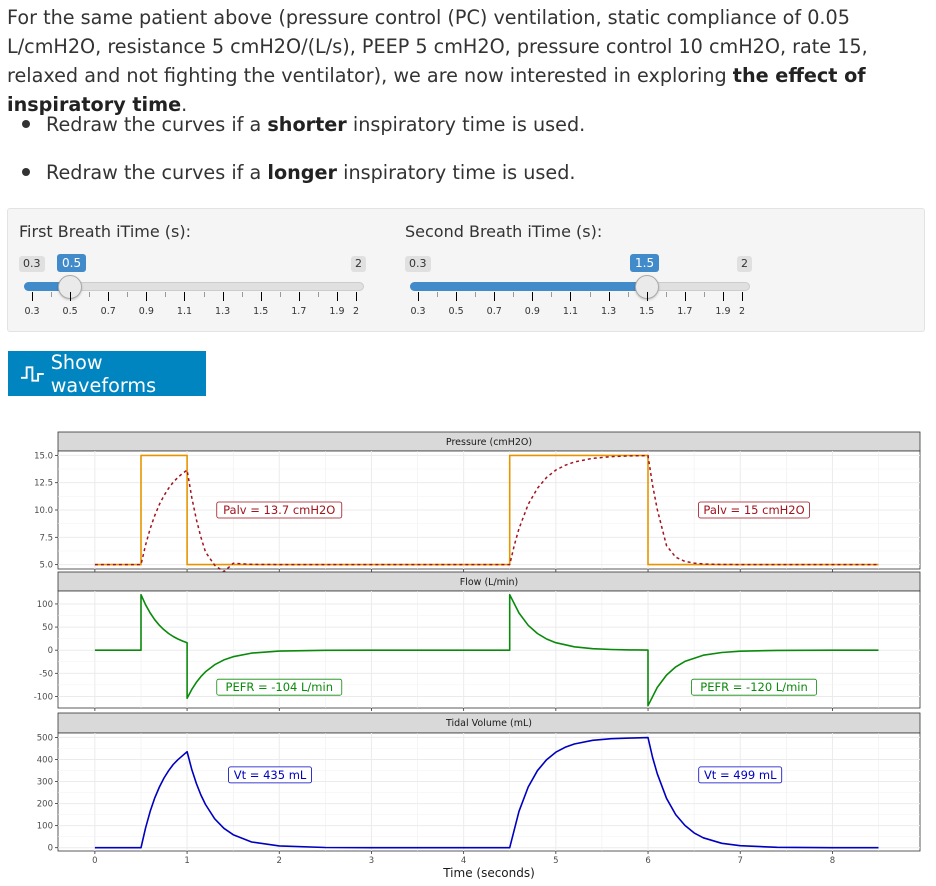  Describe the element at coordinates (103, 373) in the screenshot. I see `show-waveforms-label: Show waveforms` at that location.